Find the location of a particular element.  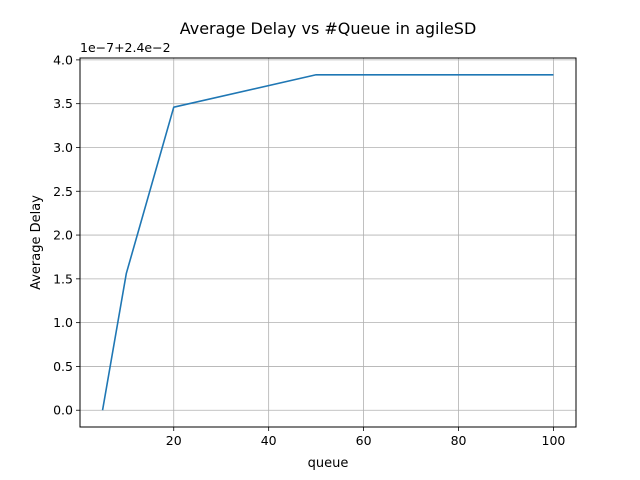

y-axis: 0.0 0.5 1.0 1.5 2.0 2.5 3.0 3.5 4.0 is located at coordinates (66, 235).